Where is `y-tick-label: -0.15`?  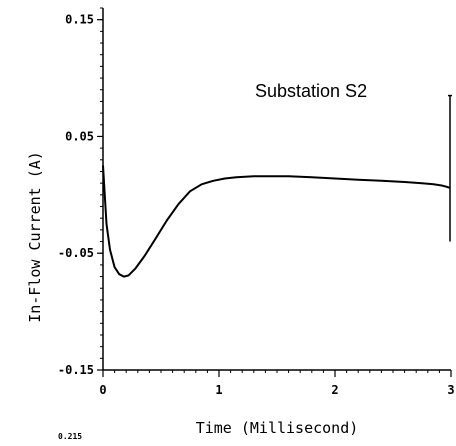
y-tick-label: -0.15 is located at coordinates (76, 370).